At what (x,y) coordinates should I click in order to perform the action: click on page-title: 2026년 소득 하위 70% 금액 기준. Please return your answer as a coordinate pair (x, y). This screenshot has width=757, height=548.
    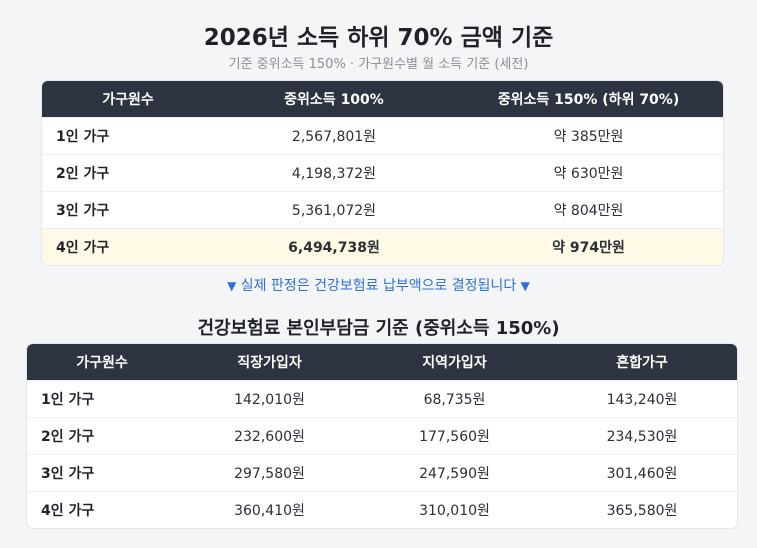
    Looking at the image, I should click on (378, 38).